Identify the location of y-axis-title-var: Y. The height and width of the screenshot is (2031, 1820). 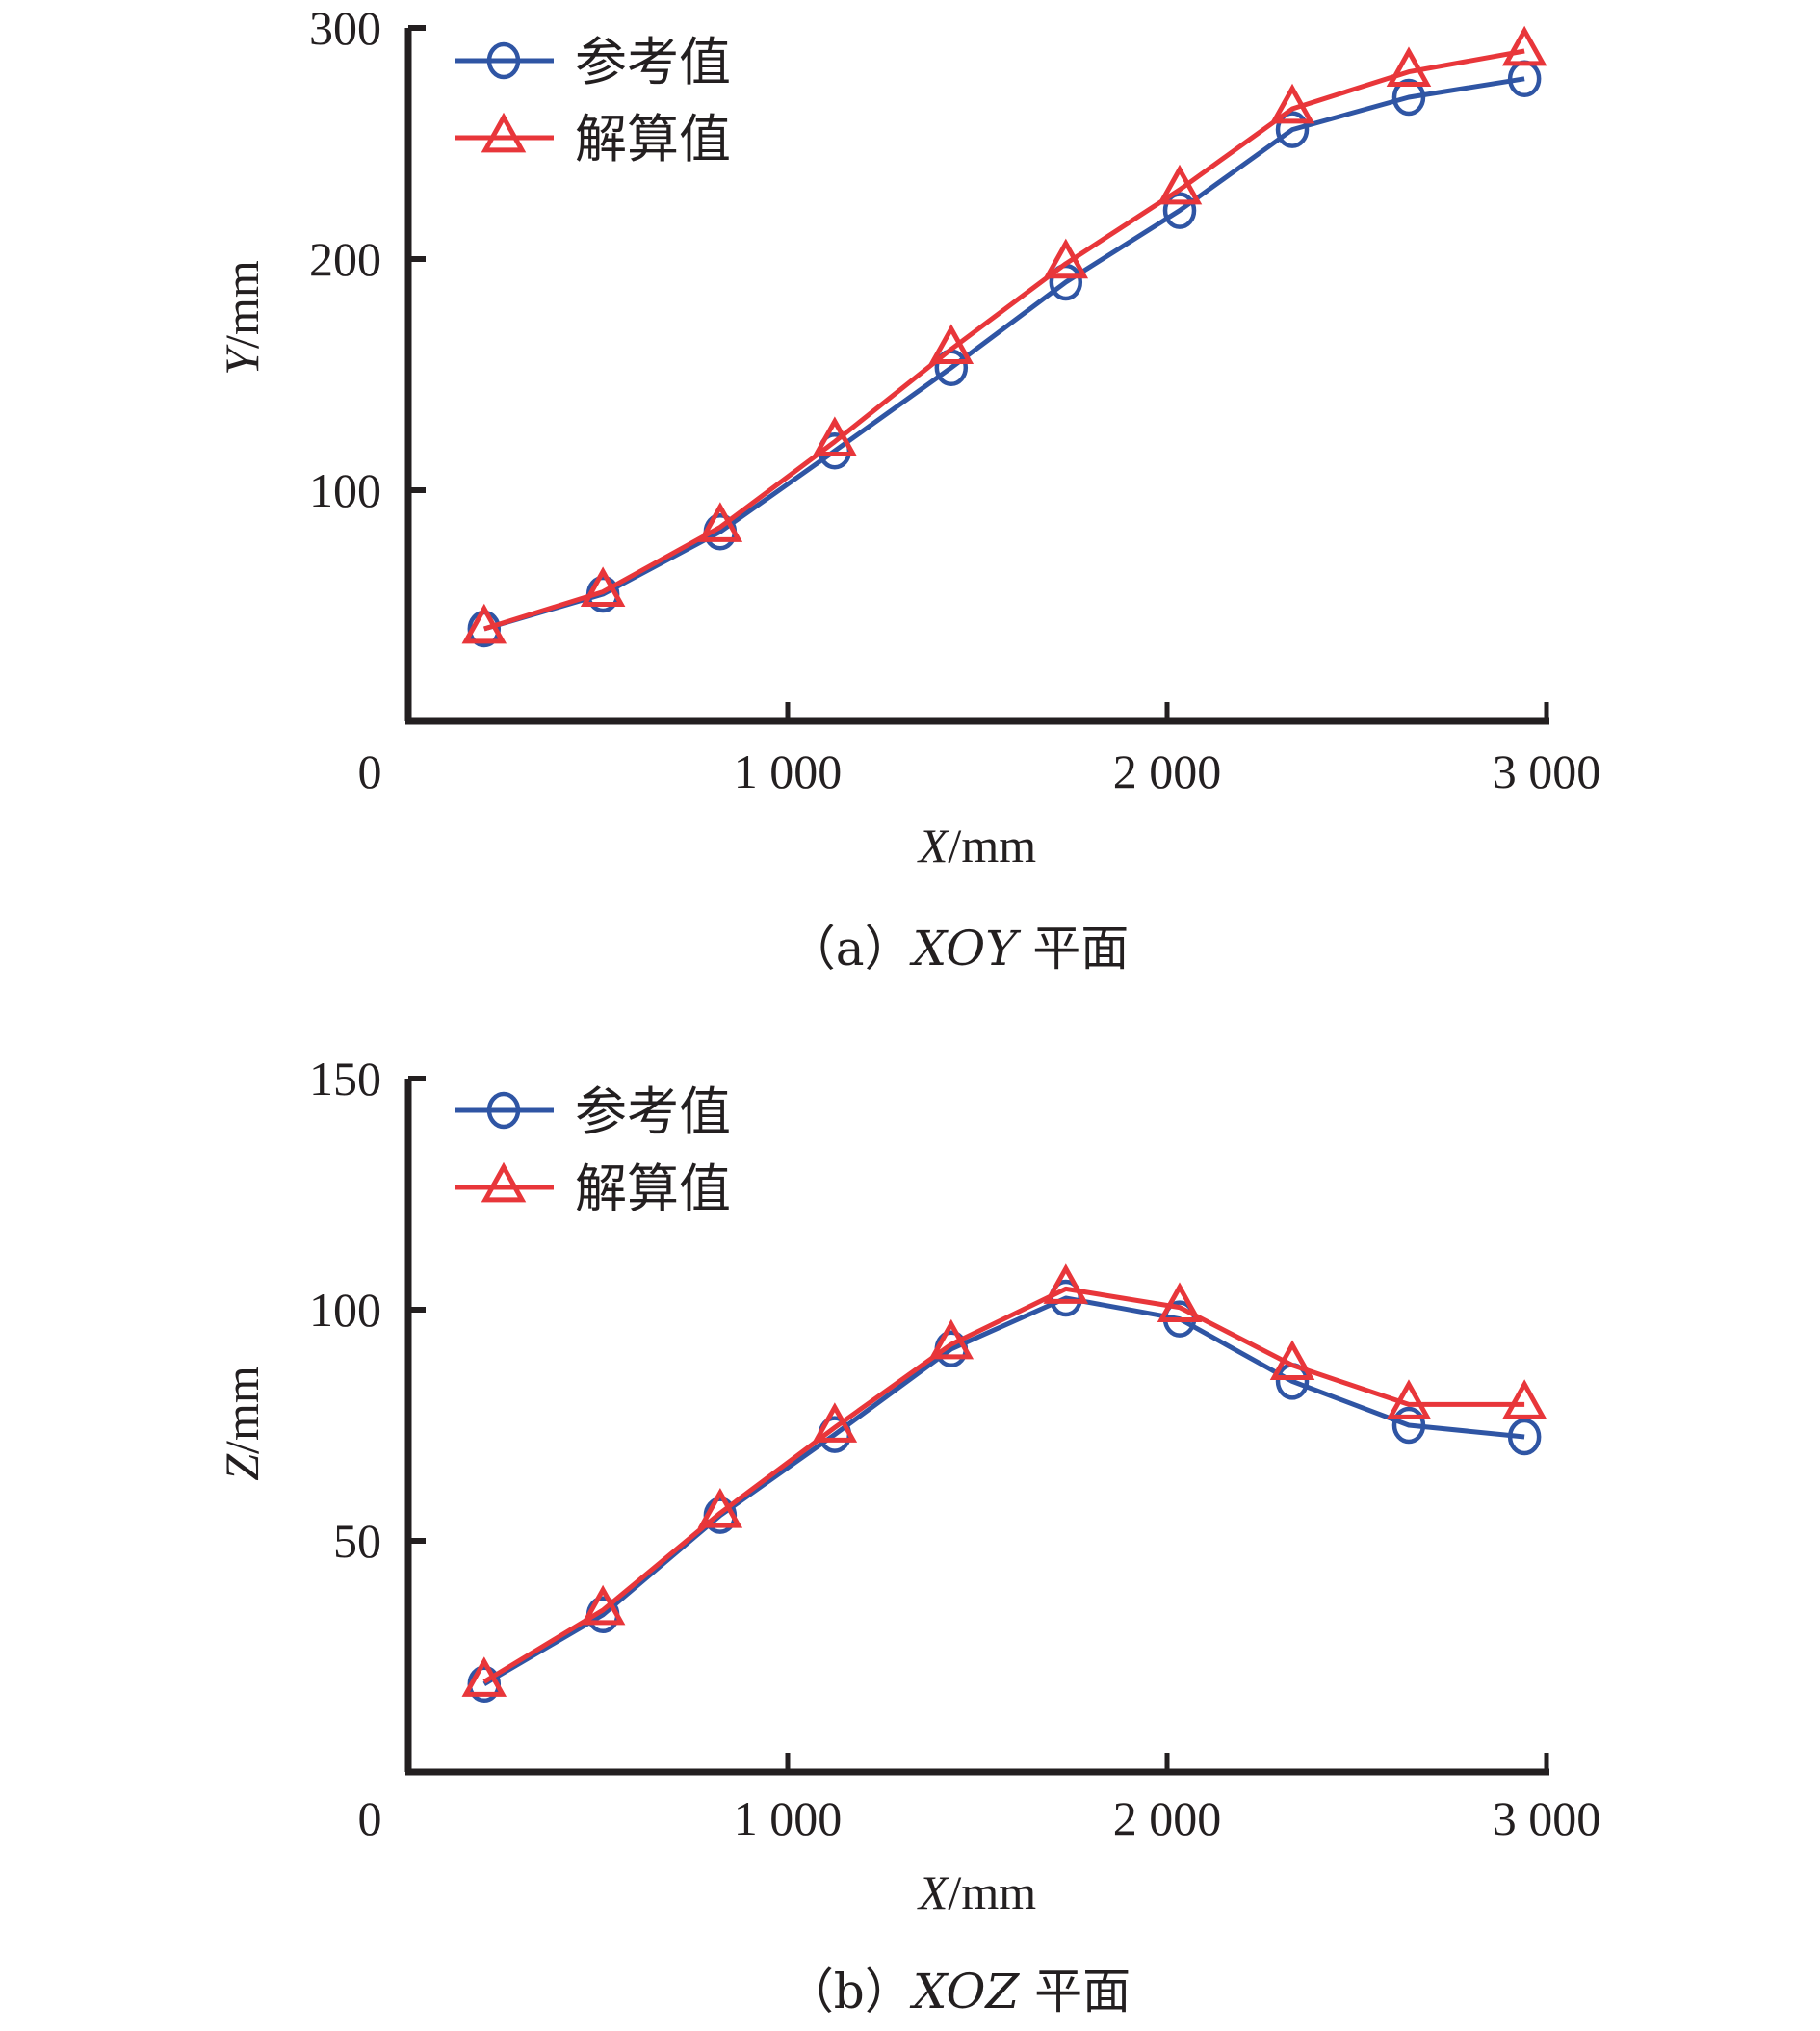
(242, 360).